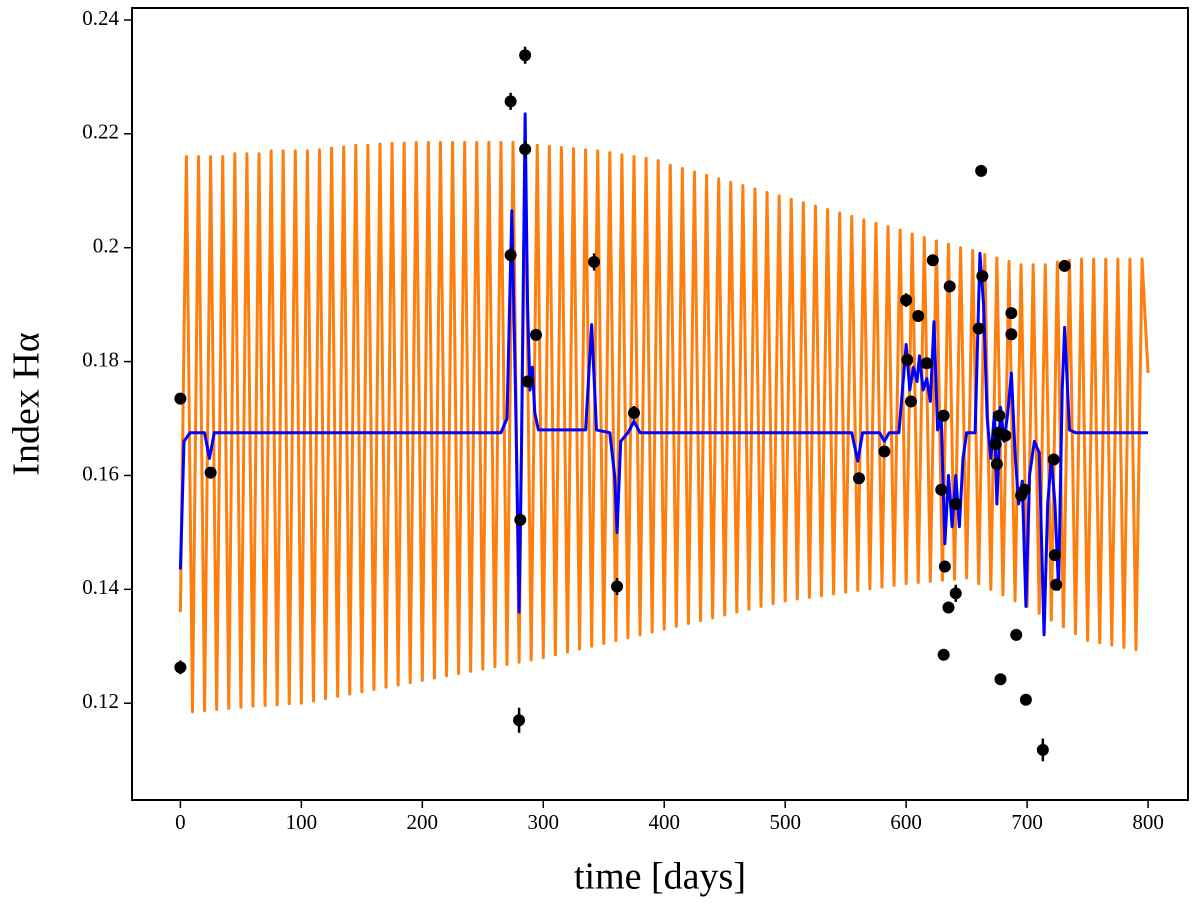 The image size is (1200, 912). What do you see at coordinates (544, 822) in the screenshot?
I see `x-tick-label: 300` at bounding box center [544, 822].